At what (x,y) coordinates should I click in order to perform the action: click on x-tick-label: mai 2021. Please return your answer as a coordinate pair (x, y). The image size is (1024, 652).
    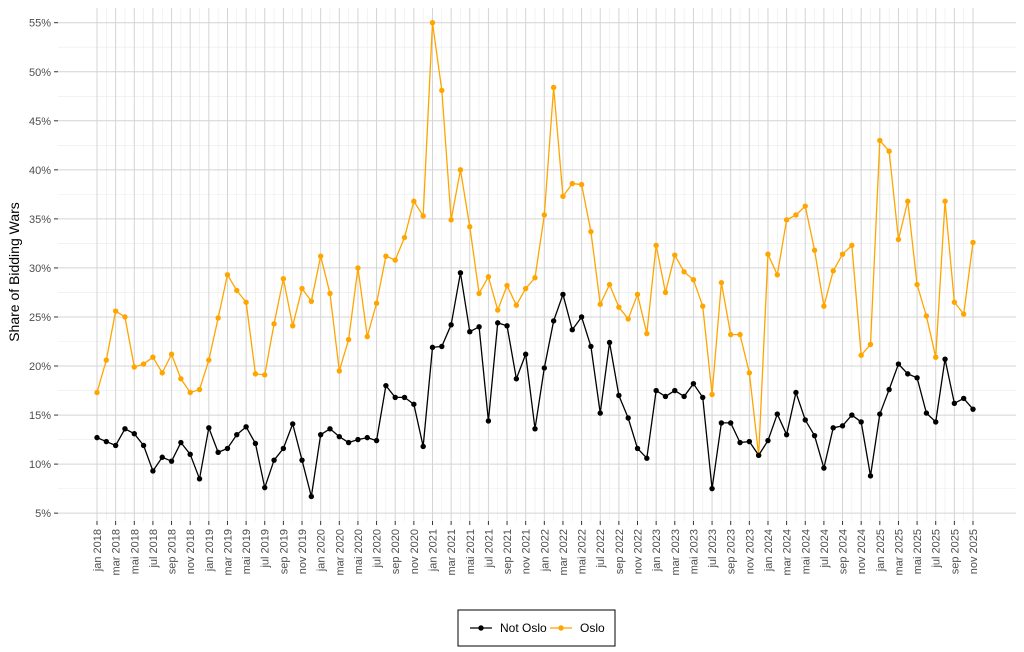
    Looking at the image, I should click on (471, 551).